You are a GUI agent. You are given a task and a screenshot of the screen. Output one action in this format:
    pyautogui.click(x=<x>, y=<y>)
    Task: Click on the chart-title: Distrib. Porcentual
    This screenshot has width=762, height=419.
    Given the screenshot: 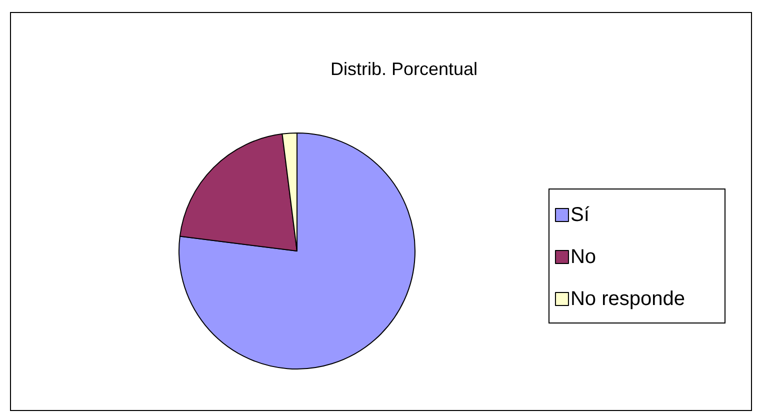 What is the action you would take?
    pyautogui.click(x=404, y=69)
    